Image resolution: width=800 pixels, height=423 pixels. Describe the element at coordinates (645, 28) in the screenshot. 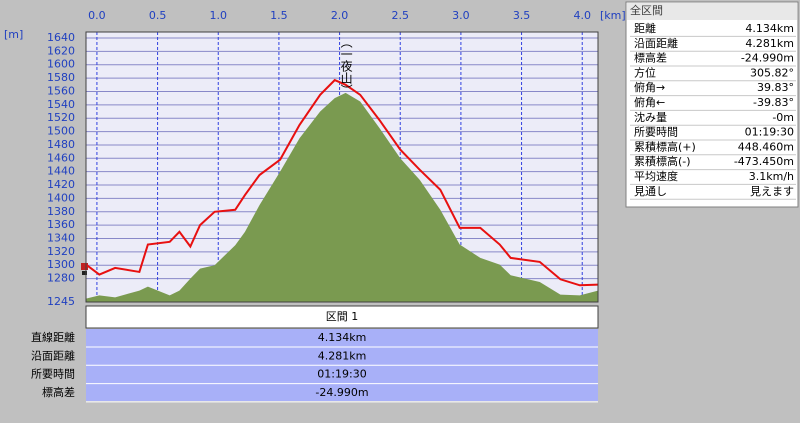

I see `summary-label: 距離` at that location.